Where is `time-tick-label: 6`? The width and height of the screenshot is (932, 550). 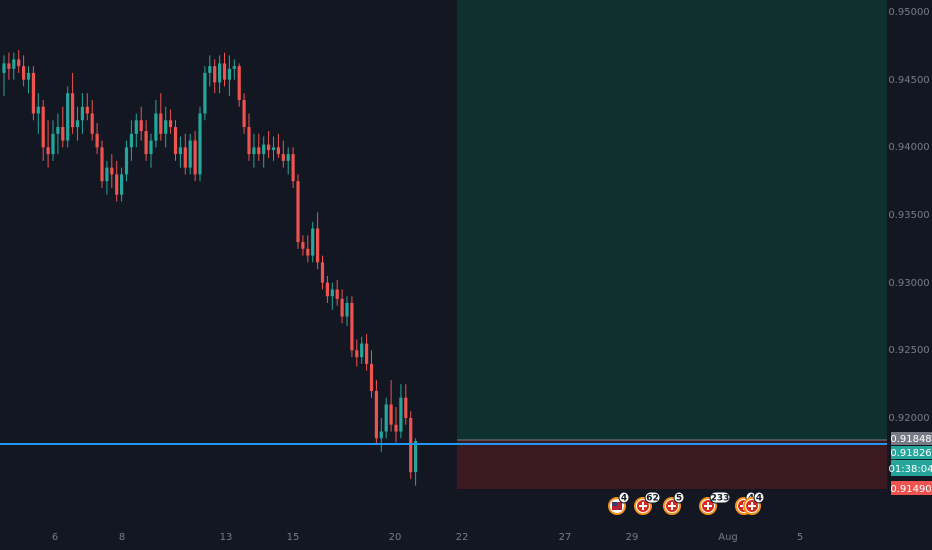
time-tick-label: 6 is located at coordinates (55, 537).